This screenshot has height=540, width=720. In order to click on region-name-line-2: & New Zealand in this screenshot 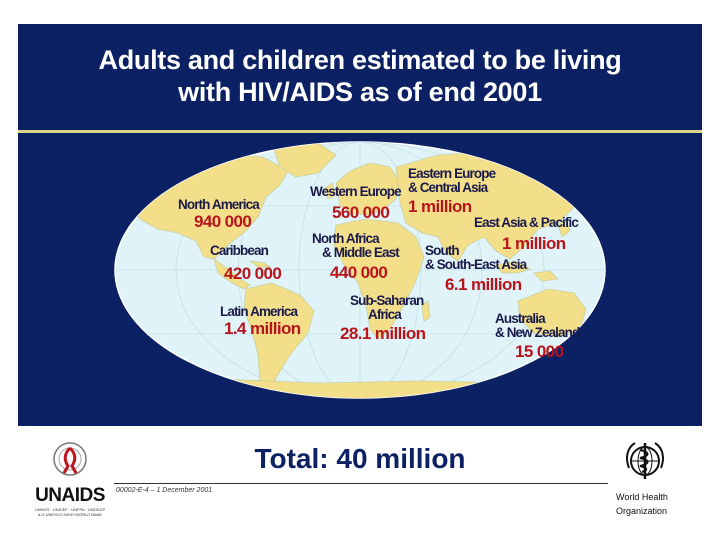, I will do `click(537, 332)`.